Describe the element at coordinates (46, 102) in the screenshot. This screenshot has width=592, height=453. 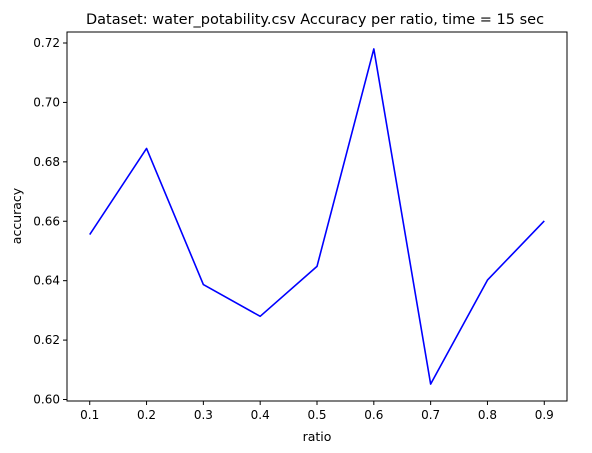
I see `y-tick-label: 0.70` at that location.